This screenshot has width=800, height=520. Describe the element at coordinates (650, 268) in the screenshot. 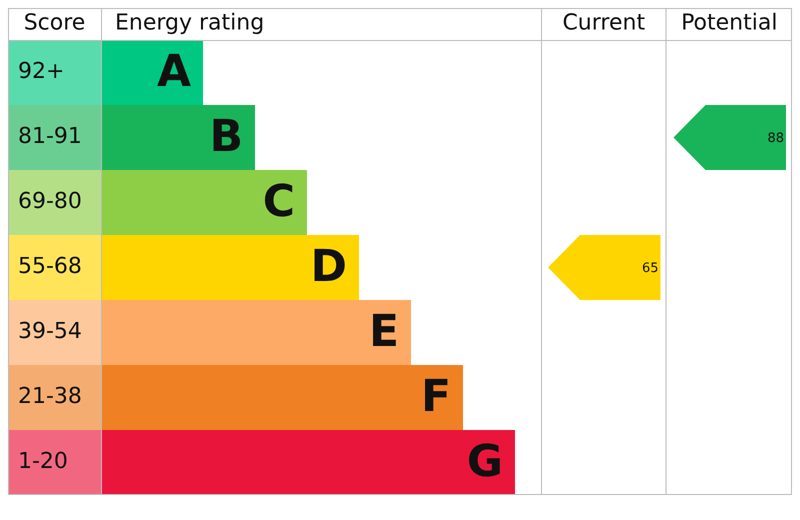

I see `data-label: 65` at that location.